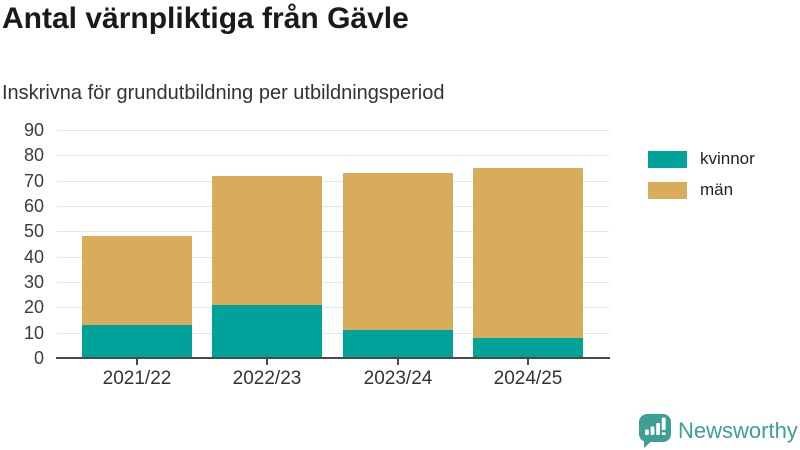 Image resolution: width=800 pixels, height=450 pixels. I want to click on y-axis-label: 20, so click(33, 307).